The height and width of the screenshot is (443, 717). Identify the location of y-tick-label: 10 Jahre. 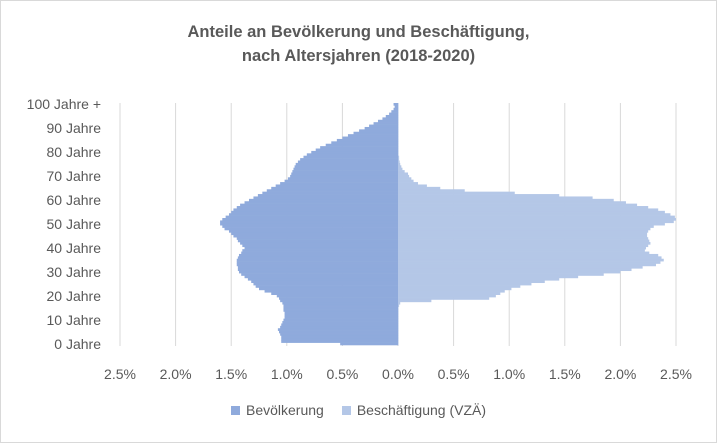
(74, 320).